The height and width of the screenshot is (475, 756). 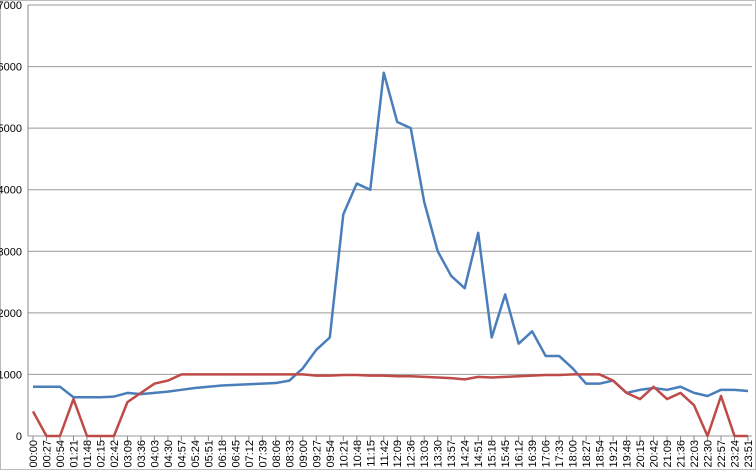 I want to click on x-tick-label: 21:09, so click(x=668, y=454).